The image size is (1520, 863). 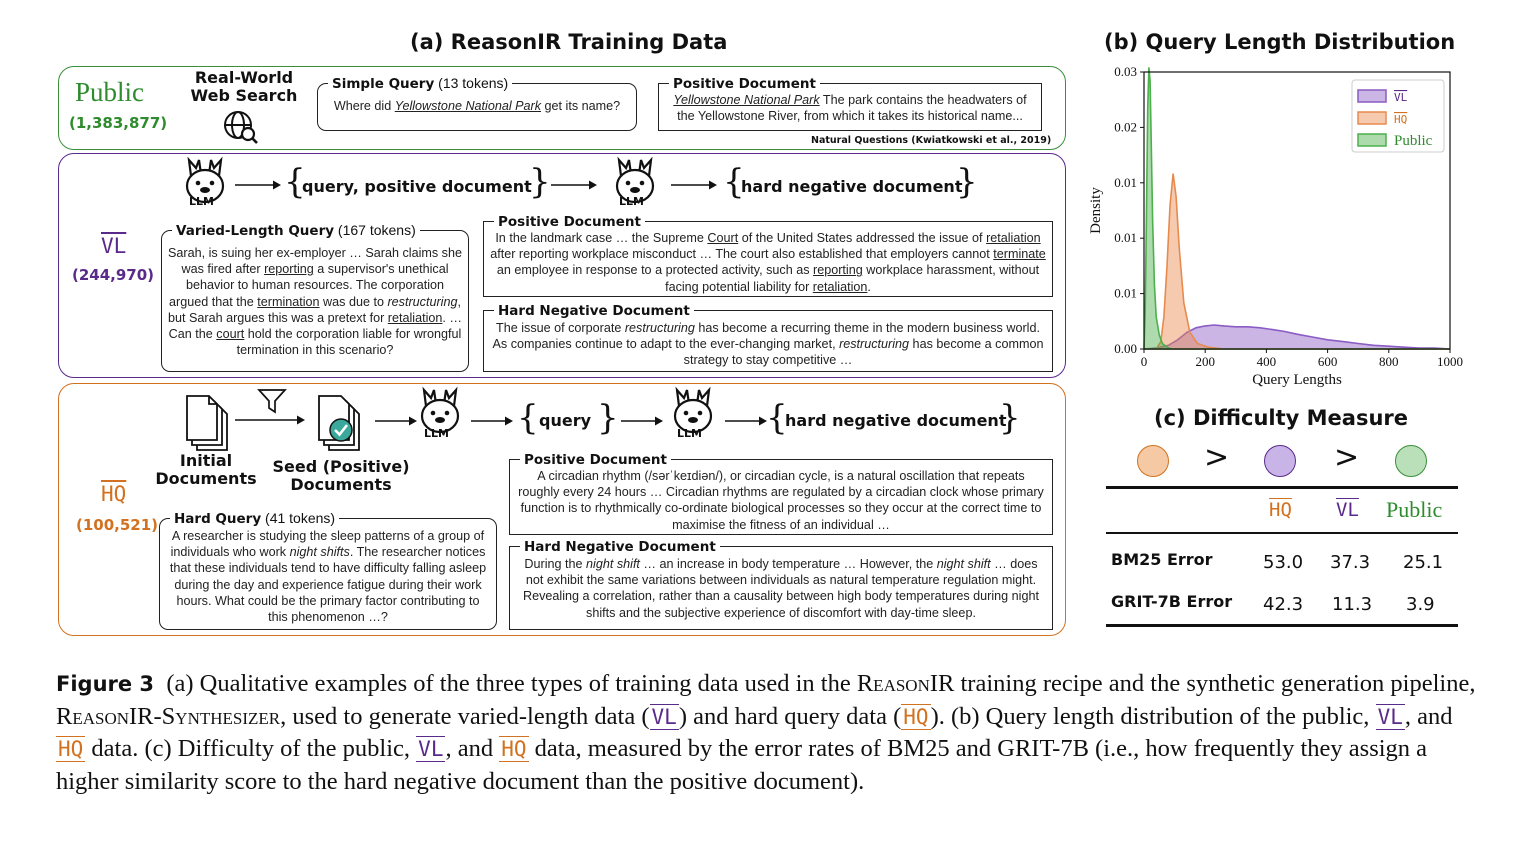 What do you see at coordinates (1372, 96) in the screenshot?
I see `legend-swatch-vl` at bounding box center [1372, 96].